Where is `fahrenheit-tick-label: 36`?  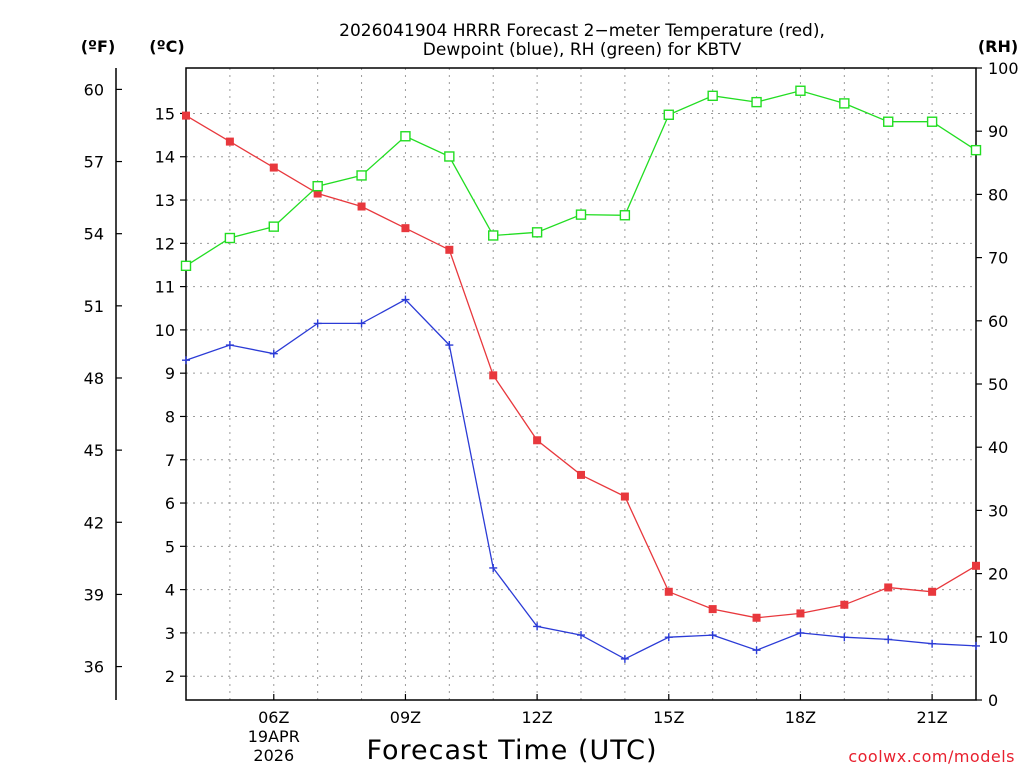
fahrenheit-tick-label: 36 is located at coordinates (94, 667).